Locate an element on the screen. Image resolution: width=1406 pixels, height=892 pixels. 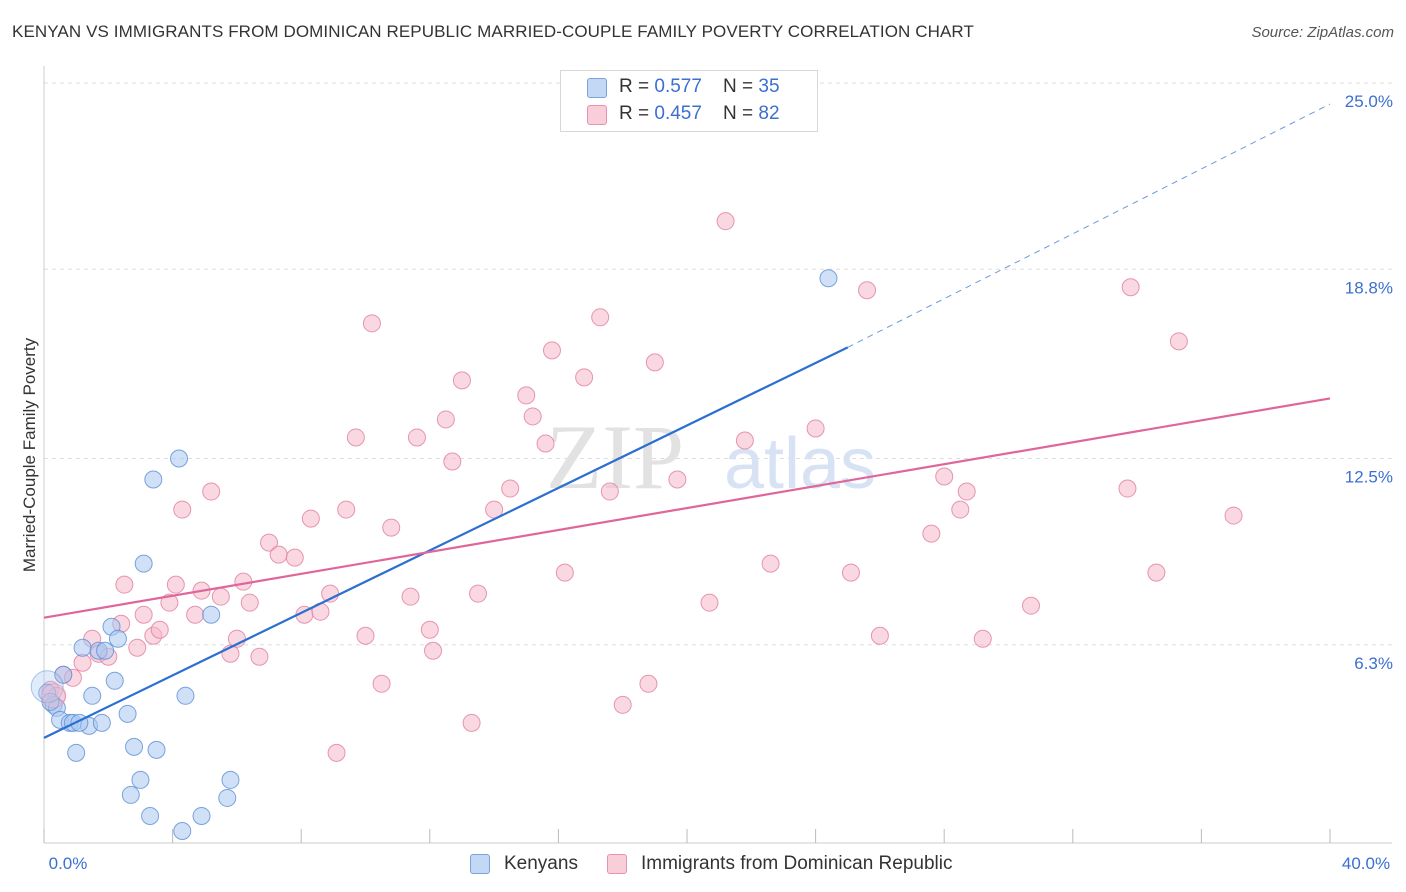
watermark: ZIP atlas is located at coordinates (711, 457).